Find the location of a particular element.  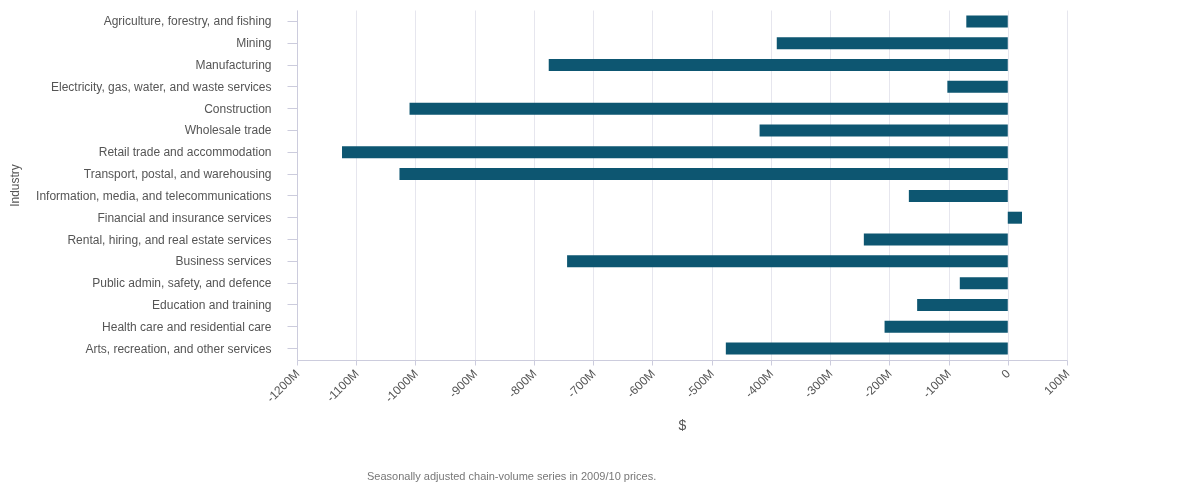

y-tick-label: Retail trade and accommodation is located at coordinates (185, 152).